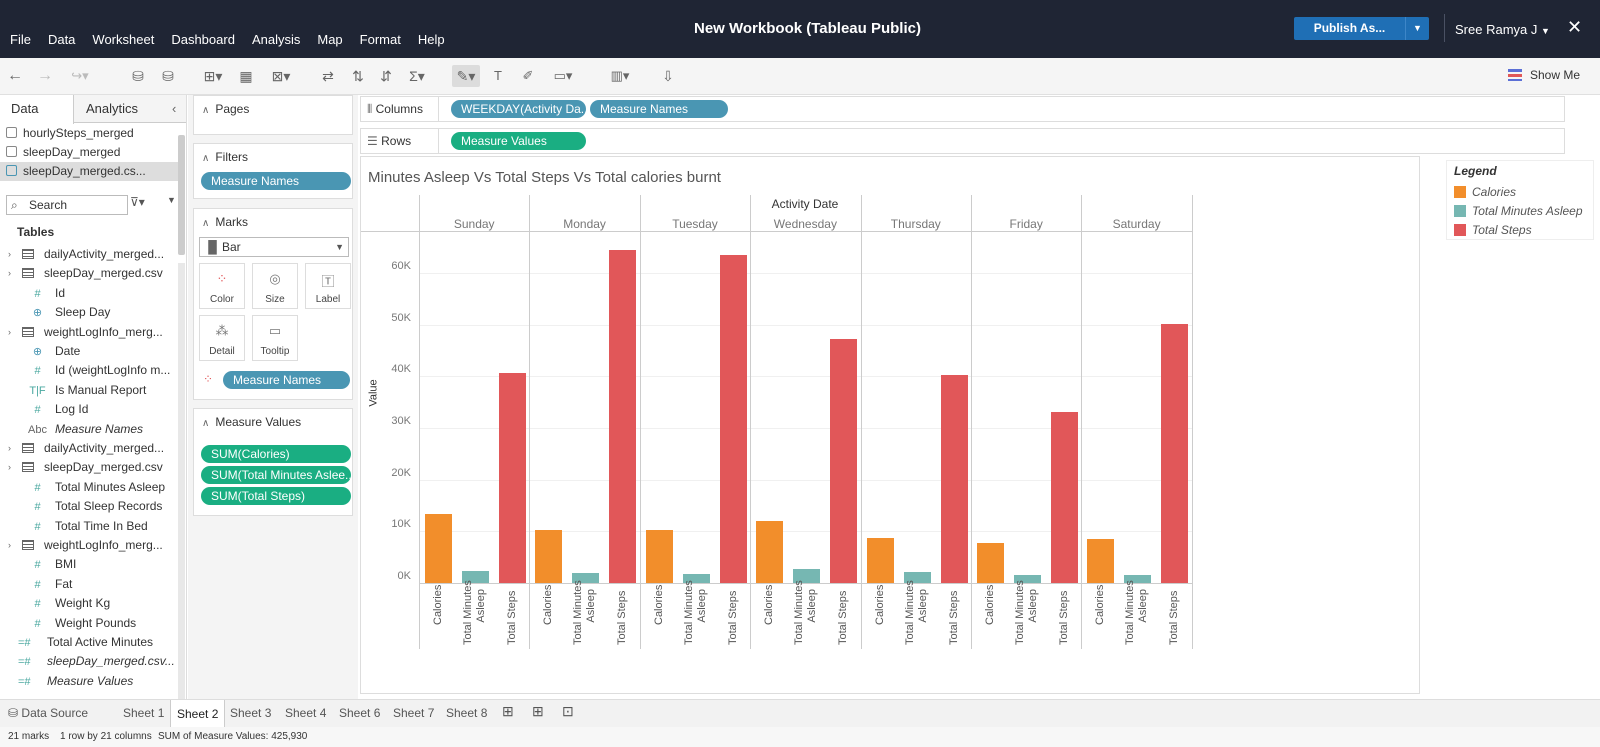 This screenshot has width=1600, height=747. What do you see at coordinates (568, 711) in the screenshot?
I see `new-story-icon: ⊡` at bounding box center [568, 711].